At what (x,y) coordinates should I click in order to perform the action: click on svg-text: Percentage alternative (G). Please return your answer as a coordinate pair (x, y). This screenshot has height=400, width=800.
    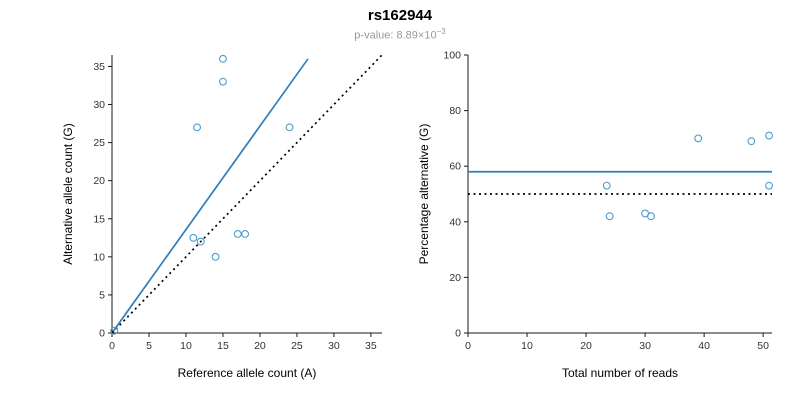
    Looking at the image, I should click on (424, 194).